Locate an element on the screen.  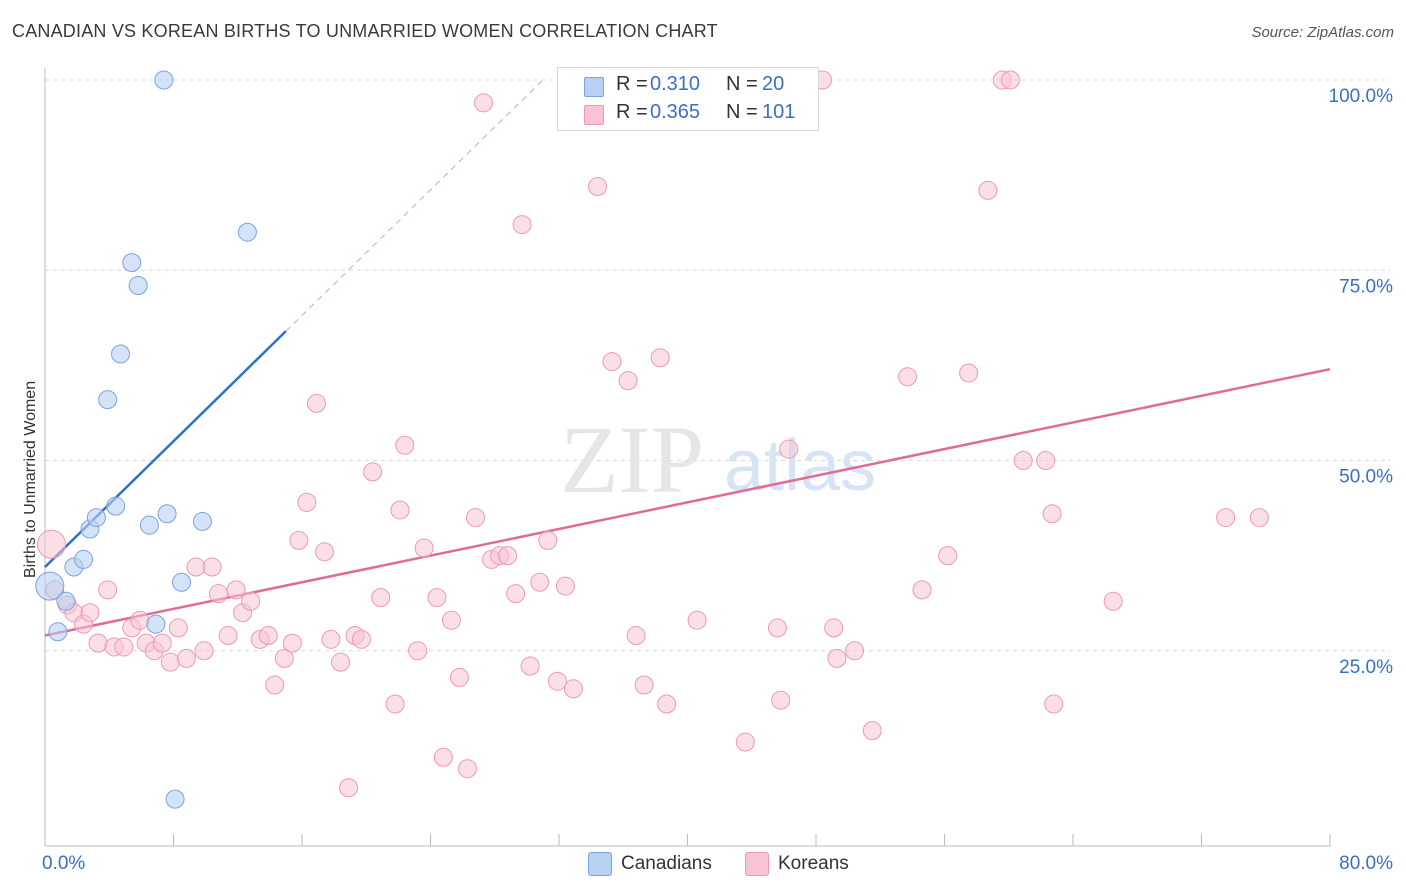
y-tick-label: 75.0% is located at coordinates (1366, 286).